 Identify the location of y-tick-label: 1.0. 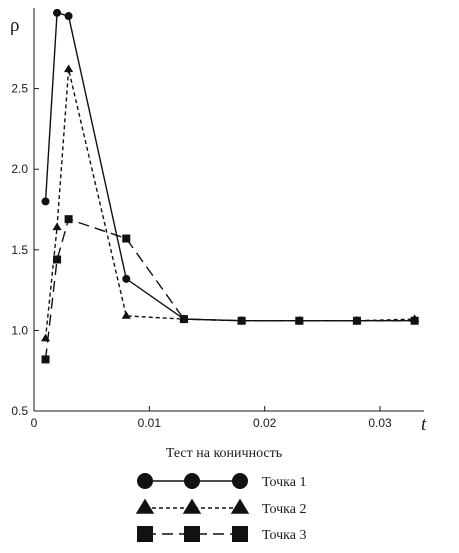
(19, 330).